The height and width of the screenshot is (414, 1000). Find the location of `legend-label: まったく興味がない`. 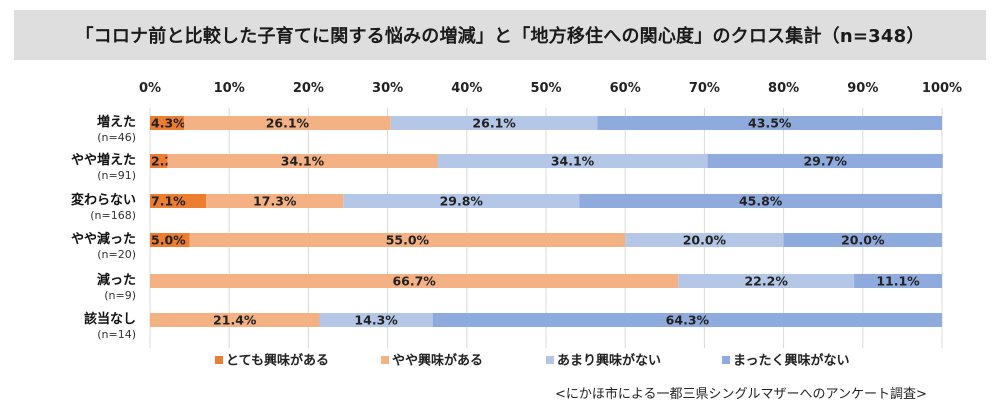

legend-label: まったく興味がない is located at coordinates (791, 361).